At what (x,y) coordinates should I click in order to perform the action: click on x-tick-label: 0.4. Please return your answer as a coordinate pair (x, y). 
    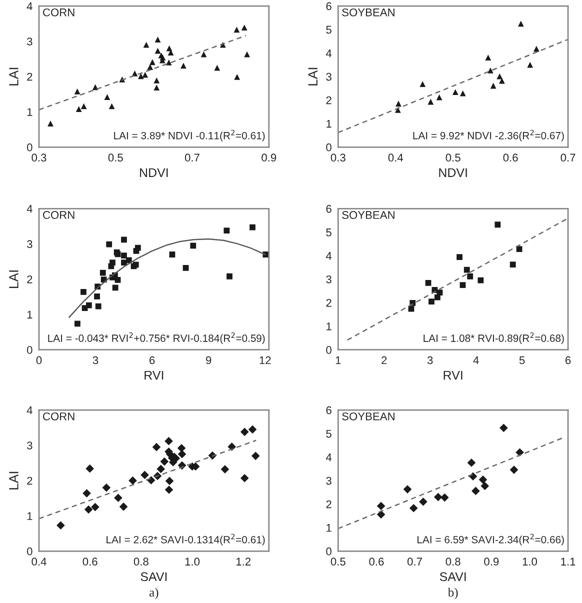
    Looking at the image, I should click on (396, 158).